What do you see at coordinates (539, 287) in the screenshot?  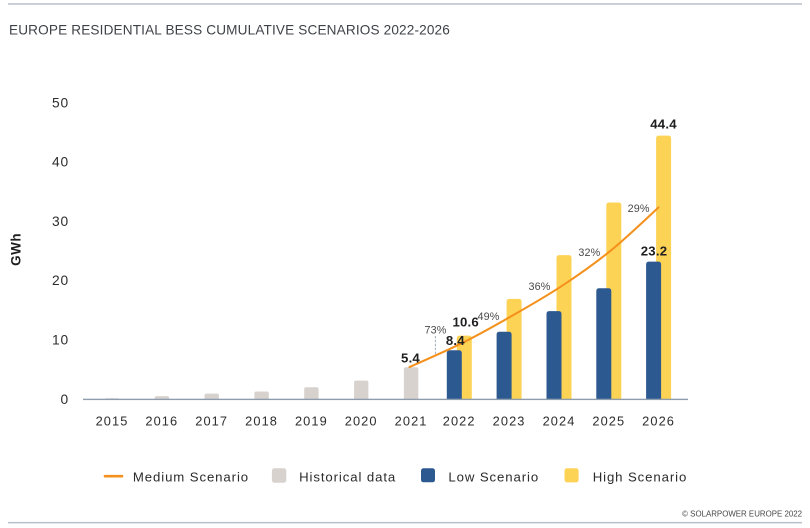 I see `svg-text: 36%` at bounding box center [539, 287].